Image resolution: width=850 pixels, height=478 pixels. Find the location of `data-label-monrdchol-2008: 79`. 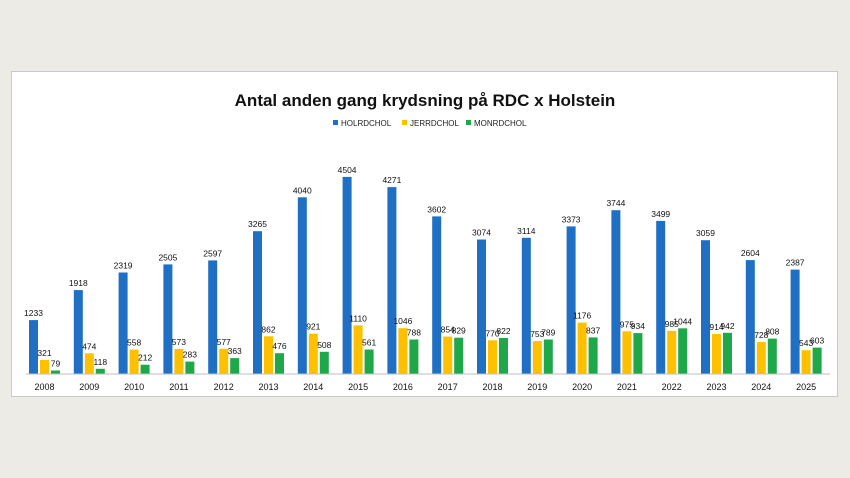

data-label-monrdchol-2008: 79 is located at coordinates (56, 364).